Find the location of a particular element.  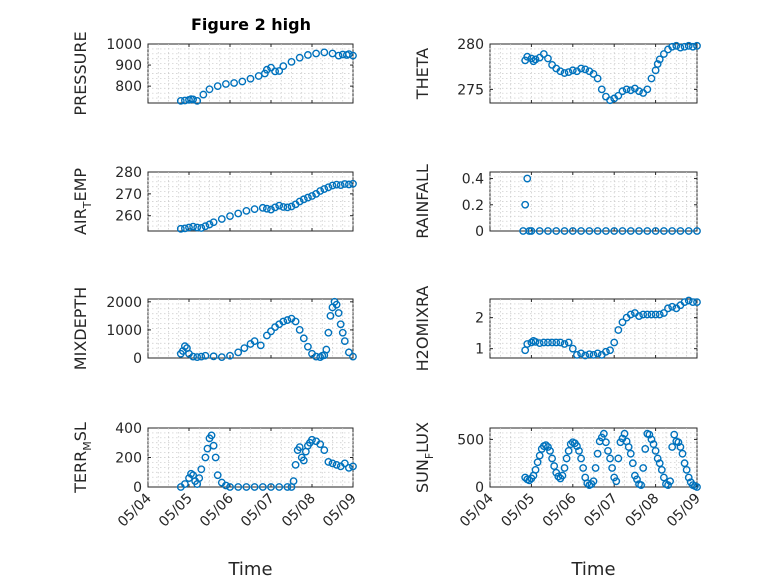

ylabel-5: H2OMIXRA is located at coordinates (422, 329).